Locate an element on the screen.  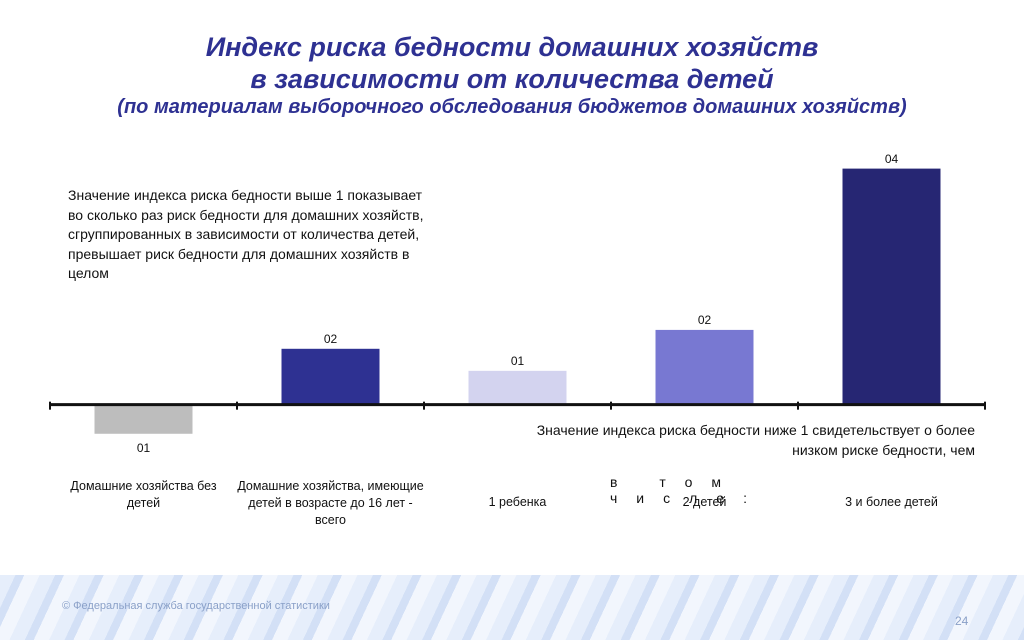
x-tick-label: 2 детей is located at coordinates (704, 502).